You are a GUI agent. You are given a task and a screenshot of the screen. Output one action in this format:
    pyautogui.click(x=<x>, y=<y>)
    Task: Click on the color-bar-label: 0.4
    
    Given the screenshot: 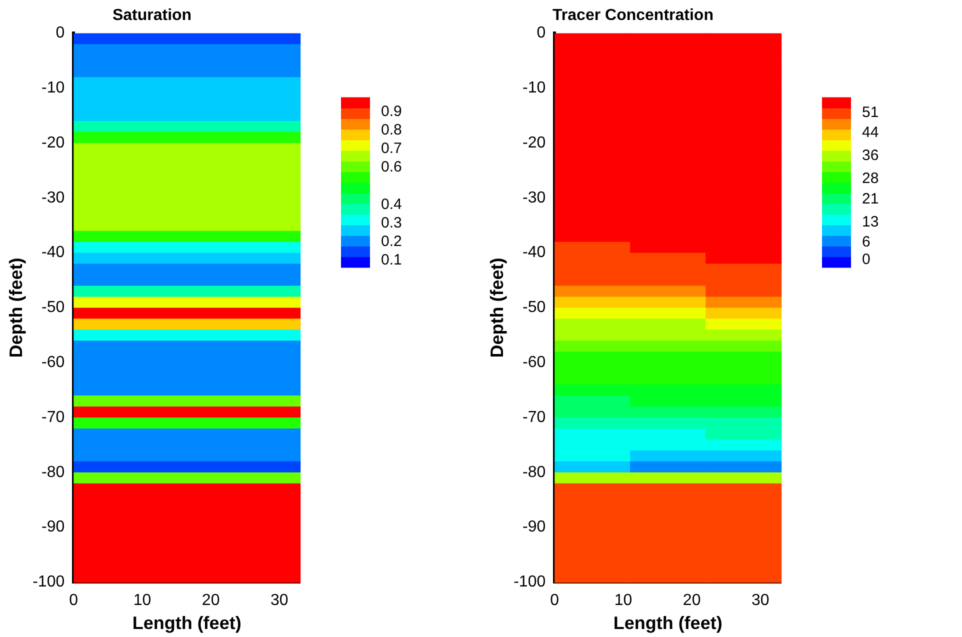 What is the action you would take?
    pyautogui.click(x=391, y=204)
    